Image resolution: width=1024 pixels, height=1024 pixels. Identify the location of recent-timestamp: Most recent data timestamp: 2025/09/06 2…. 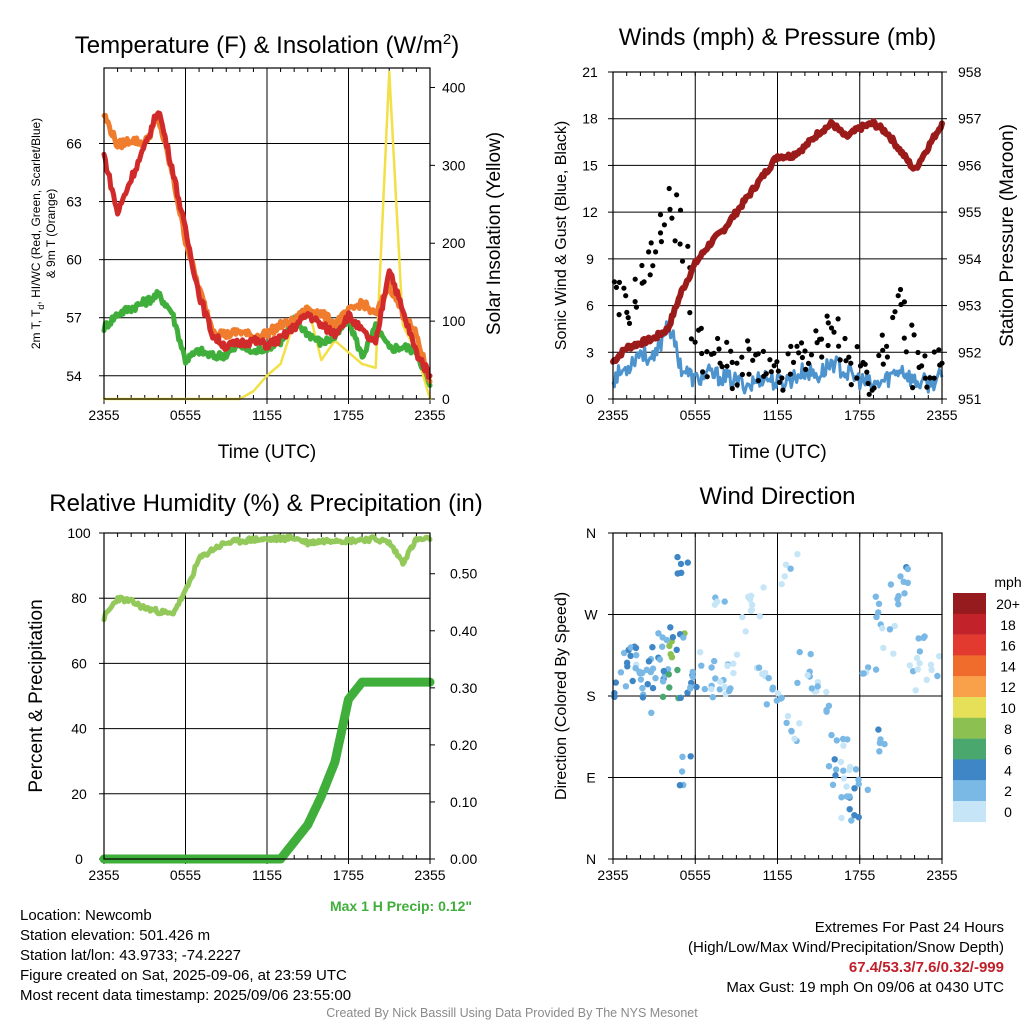
(186, 995).